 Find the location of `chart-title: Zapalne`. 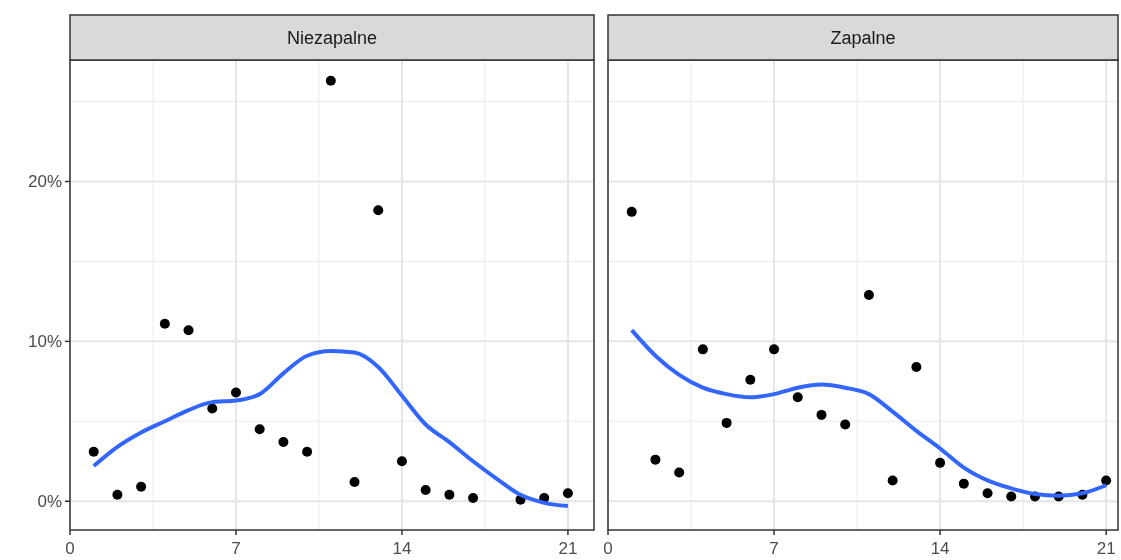

chart-title: Zapalne is located at coordinates (863, 38).